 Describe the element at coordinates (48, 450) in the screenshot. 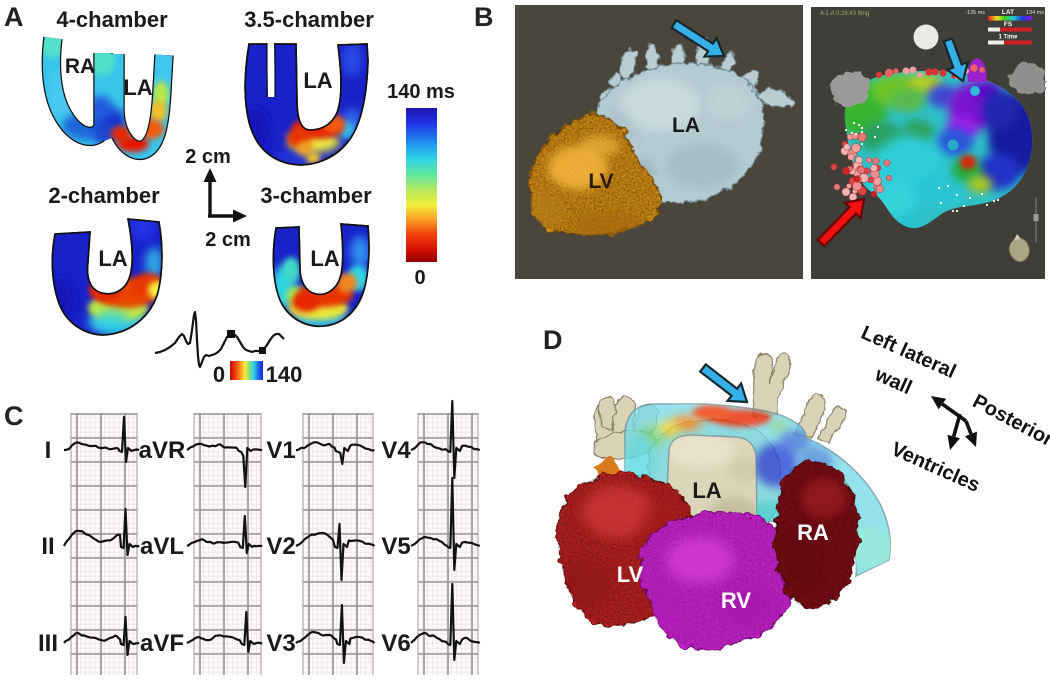

I see `svg-text: I` at that location.